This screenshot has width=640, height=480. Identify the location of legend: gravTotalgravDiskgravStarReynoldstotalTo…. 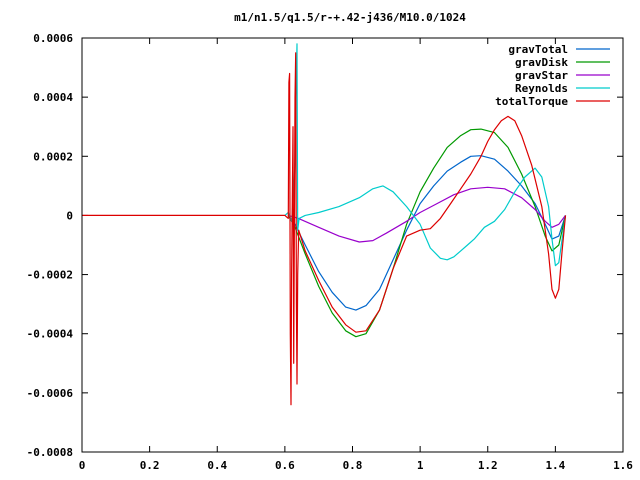
(552, 75).